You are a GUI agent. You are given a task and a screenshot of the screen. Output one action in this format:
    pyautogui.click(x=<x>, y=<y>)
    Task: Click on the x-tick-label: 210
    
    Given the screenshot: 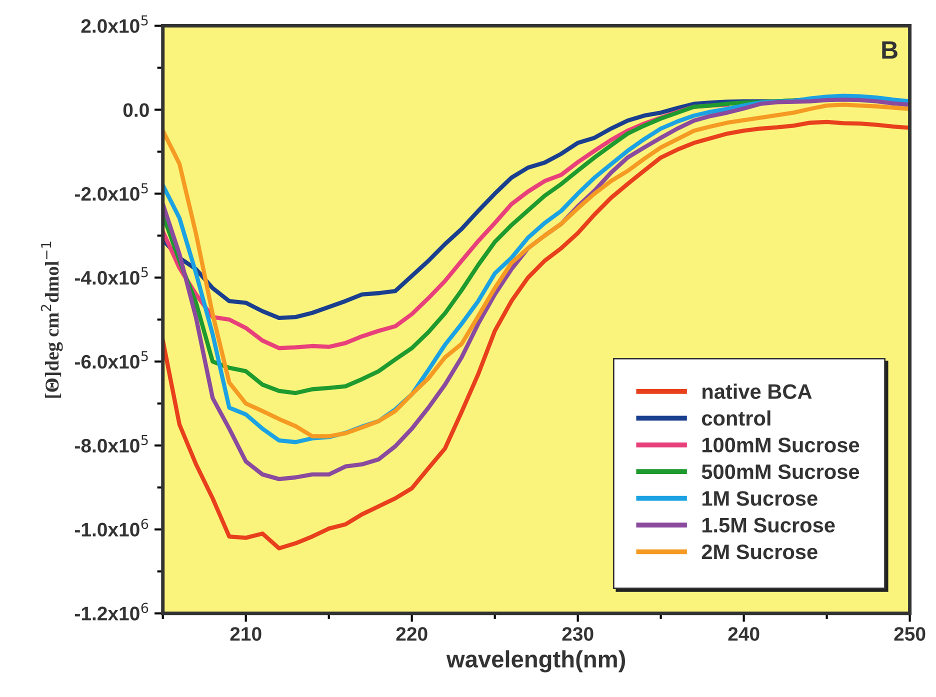 What is the action you would take?
    pyautogui.click(x=246, y=634)
    